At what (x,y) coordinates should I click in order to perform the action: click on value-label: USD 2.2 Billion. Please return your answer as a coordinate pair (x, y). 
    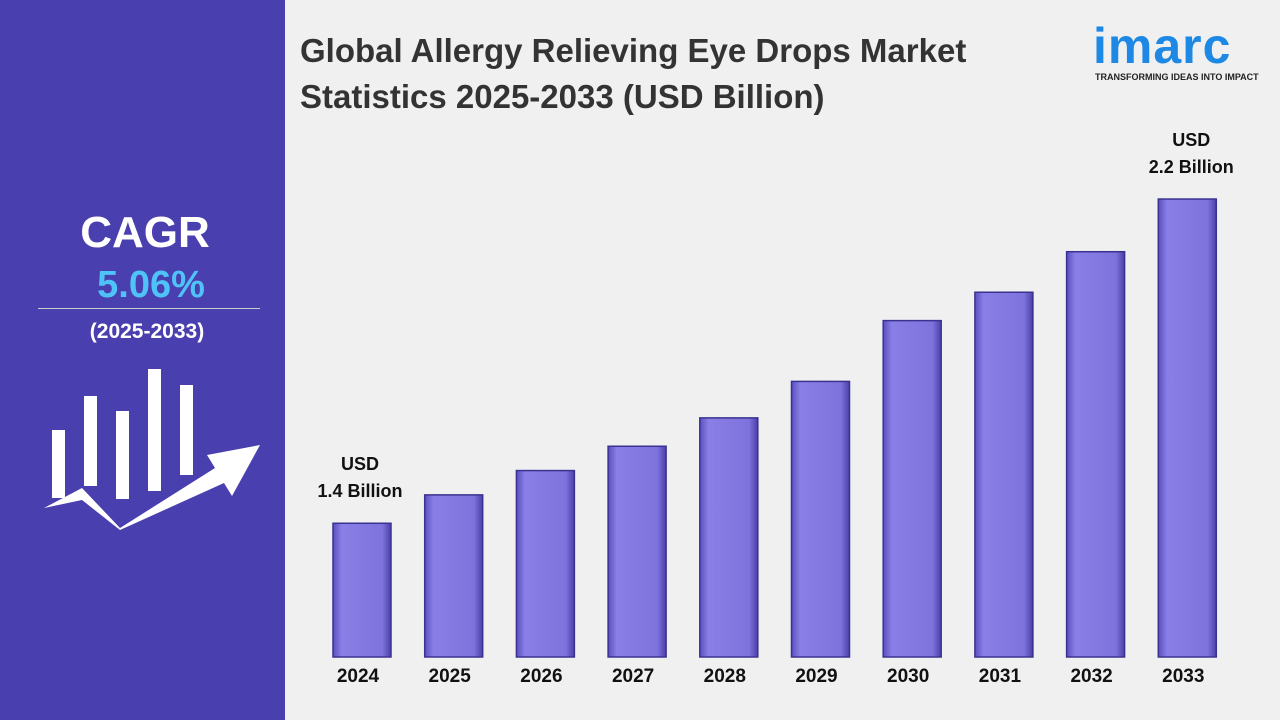
    Looking at the image, I should click on (1191, 154).